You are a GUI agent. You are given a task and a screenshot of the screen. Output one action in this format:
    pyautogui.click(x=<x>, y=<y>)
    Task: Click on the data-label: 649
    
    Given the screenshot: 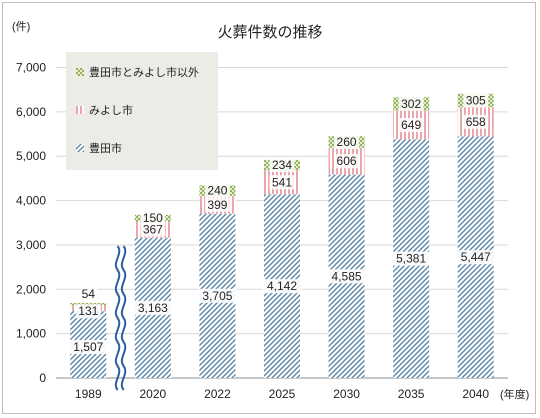 What is the action you would take?
    pyautogui.click(x=411, y=125)
    